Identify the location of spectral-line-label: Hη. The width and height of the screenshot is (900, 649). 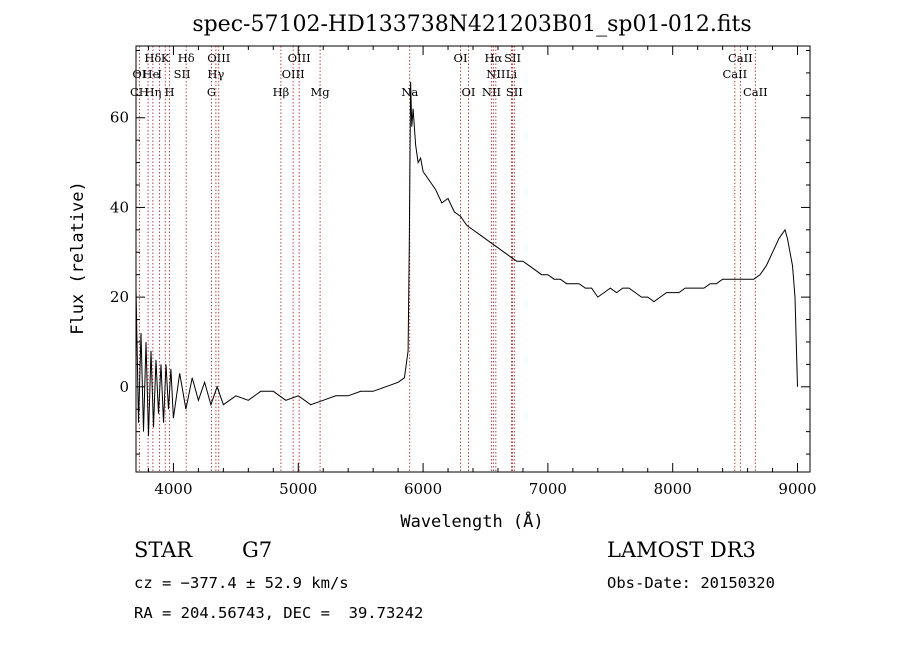
(153, 92).